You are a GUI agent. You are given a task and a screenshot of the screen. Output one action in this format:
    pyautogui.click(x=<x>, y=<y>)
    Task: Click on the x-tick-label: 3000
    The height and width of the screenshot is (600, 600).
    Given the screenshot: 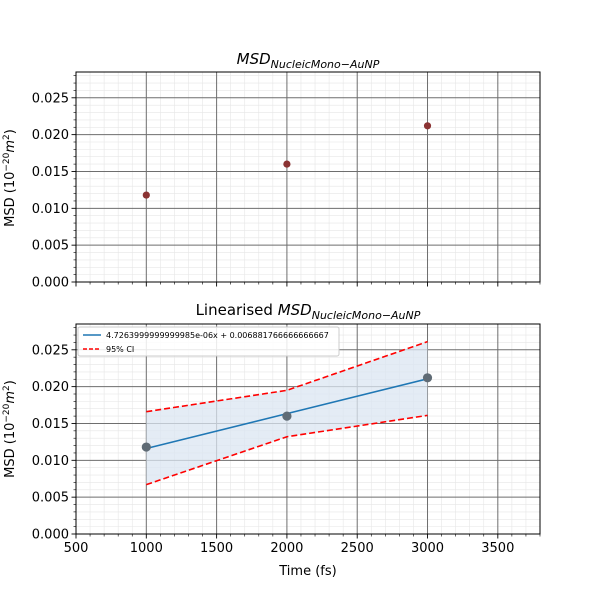 What is the action you would take?
    pyautogui.click(x=427, y=548)
    